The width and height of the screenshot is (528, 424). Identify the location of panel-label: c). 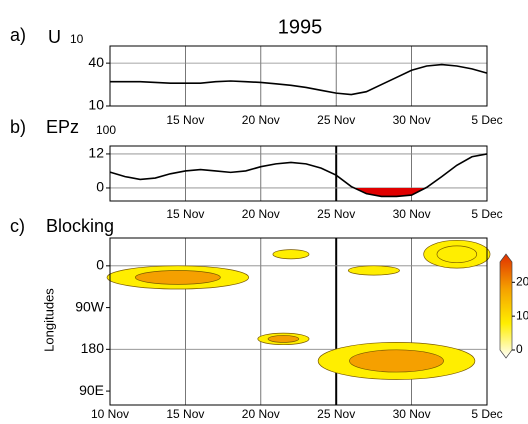
(17, 226).